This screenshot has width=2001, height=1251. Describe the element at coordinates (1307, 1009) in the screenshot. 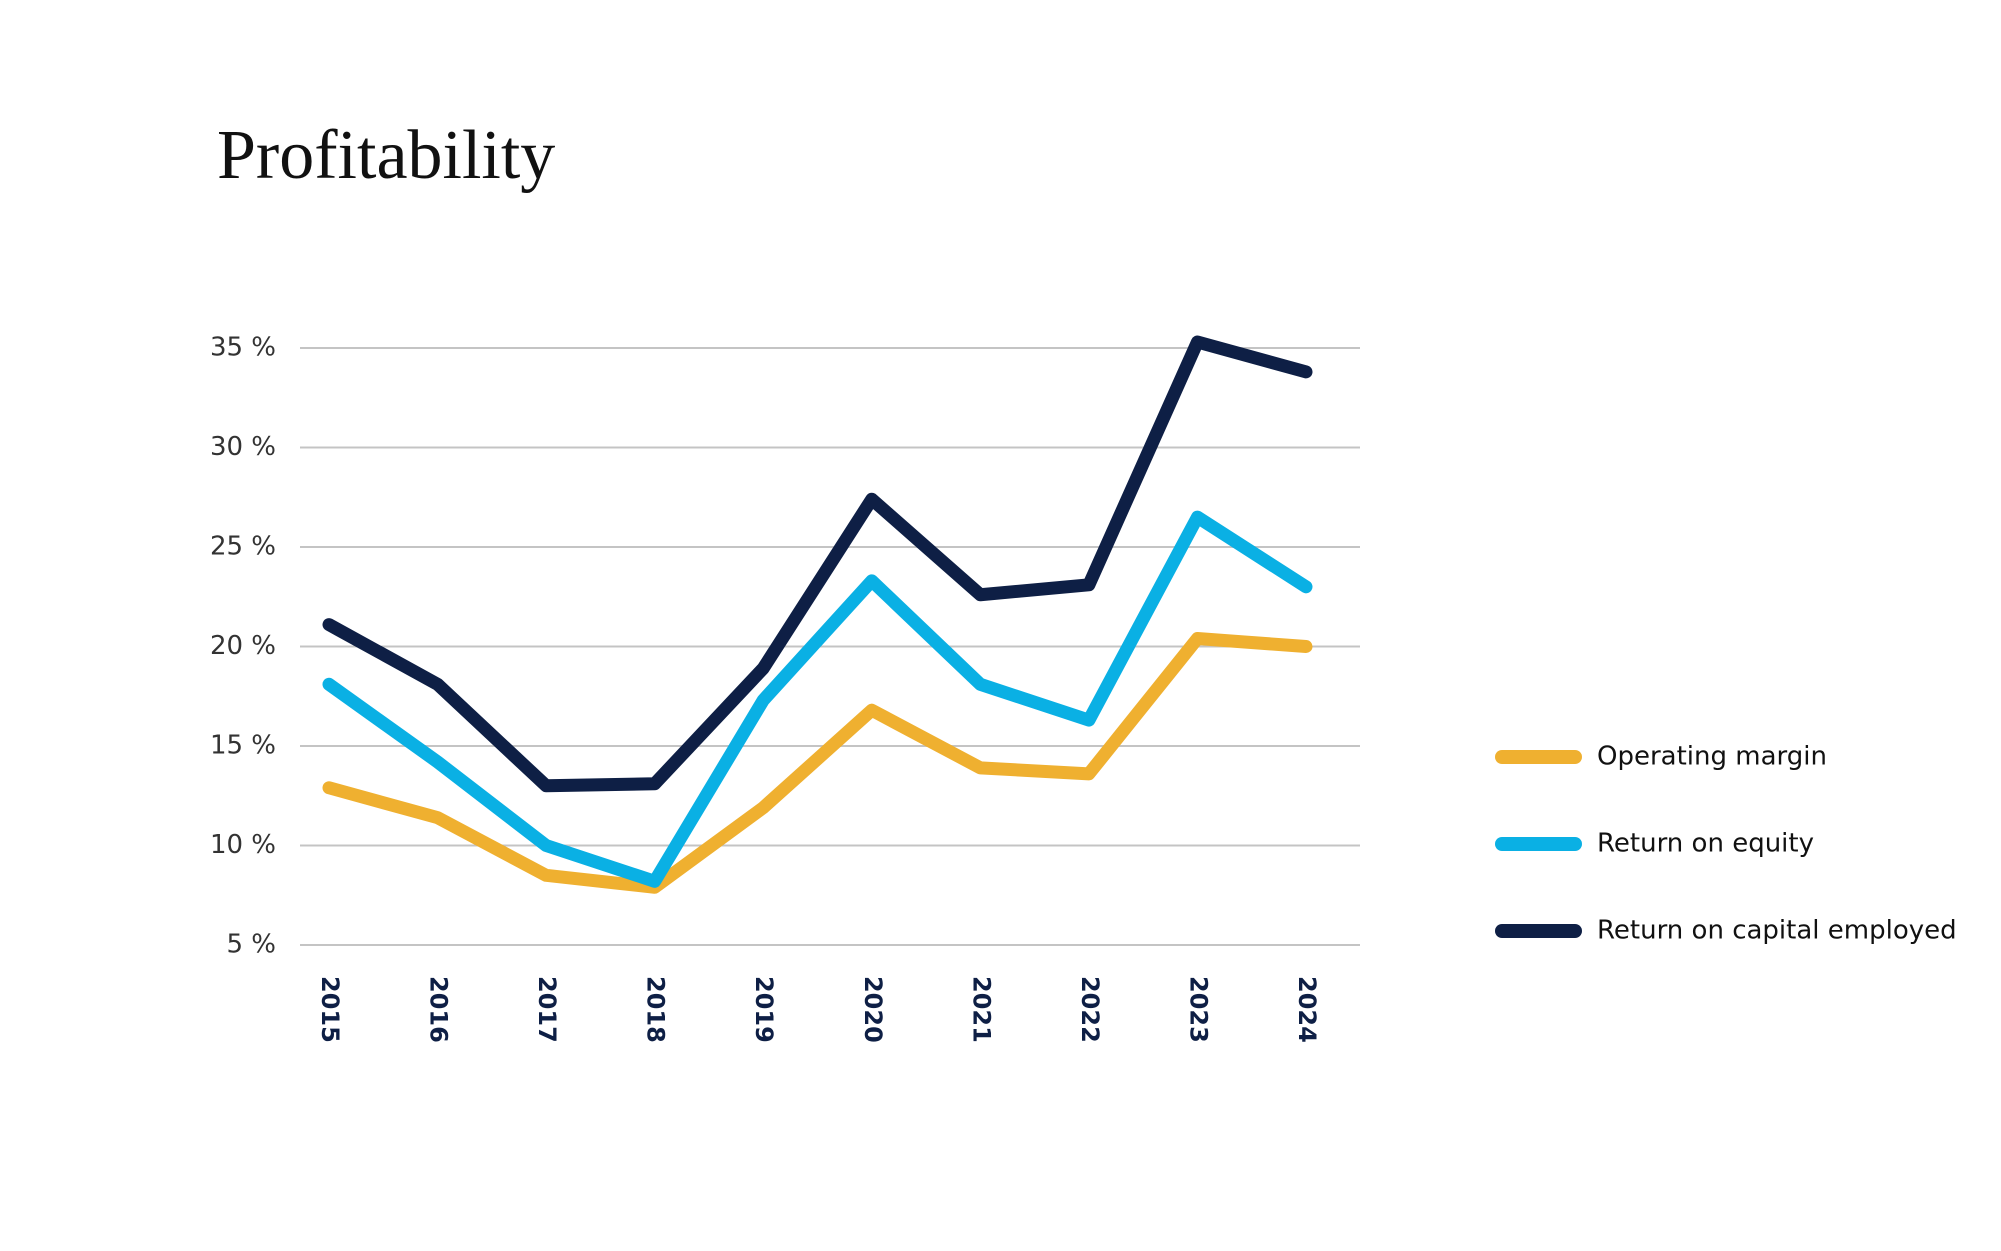

I see `x-tick-label: 2024` at that location.